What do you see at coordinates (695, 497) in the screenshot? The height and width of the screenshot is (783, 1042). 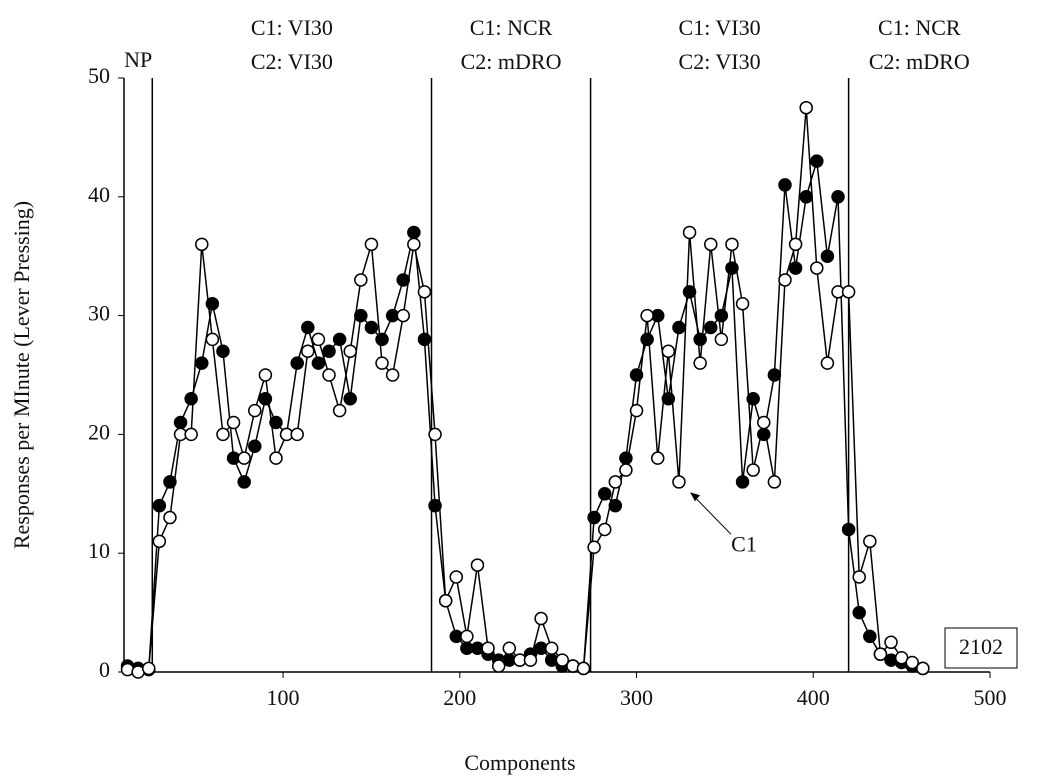 I see `annotation-arrowhead` at bounding box center [695, 497].